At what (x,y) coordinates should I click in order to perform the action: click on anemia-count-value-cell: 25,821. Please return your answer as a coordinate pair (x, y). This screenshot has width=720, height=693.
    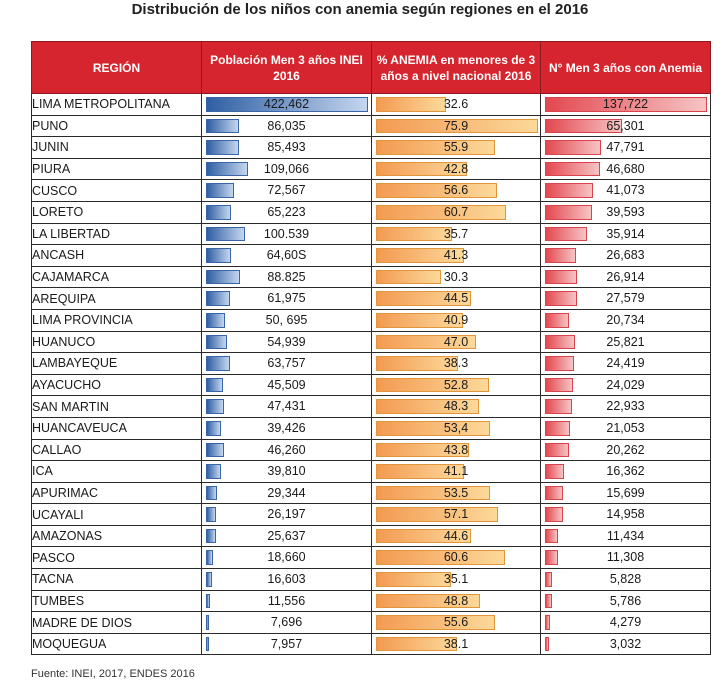
    Looking at the image, I should click on (625, 342).